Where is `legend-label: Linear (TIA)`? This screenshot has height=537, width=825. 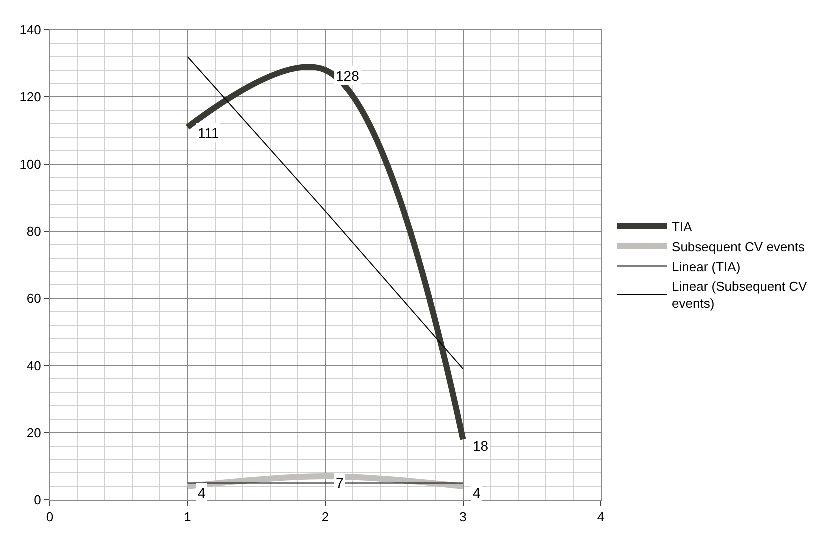
legend-label: Linear (TIA) is located at coordinates (706, 266).